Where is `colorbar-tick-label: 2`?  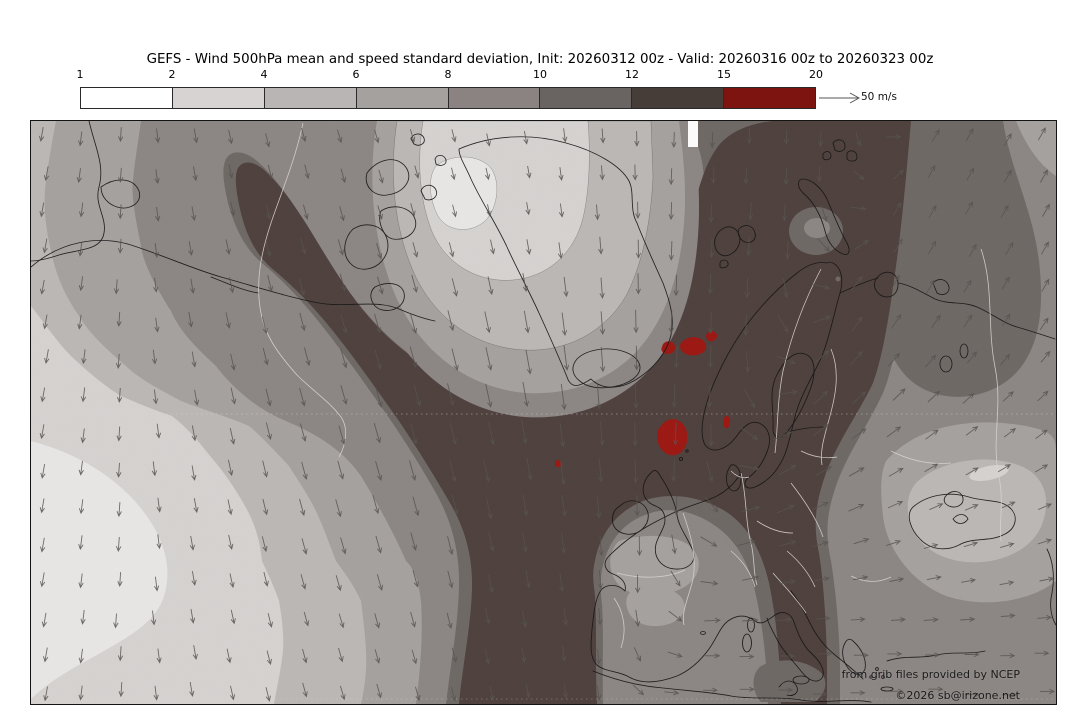 colorbar-tick-label: 2 is located at coordinates (172, 74).